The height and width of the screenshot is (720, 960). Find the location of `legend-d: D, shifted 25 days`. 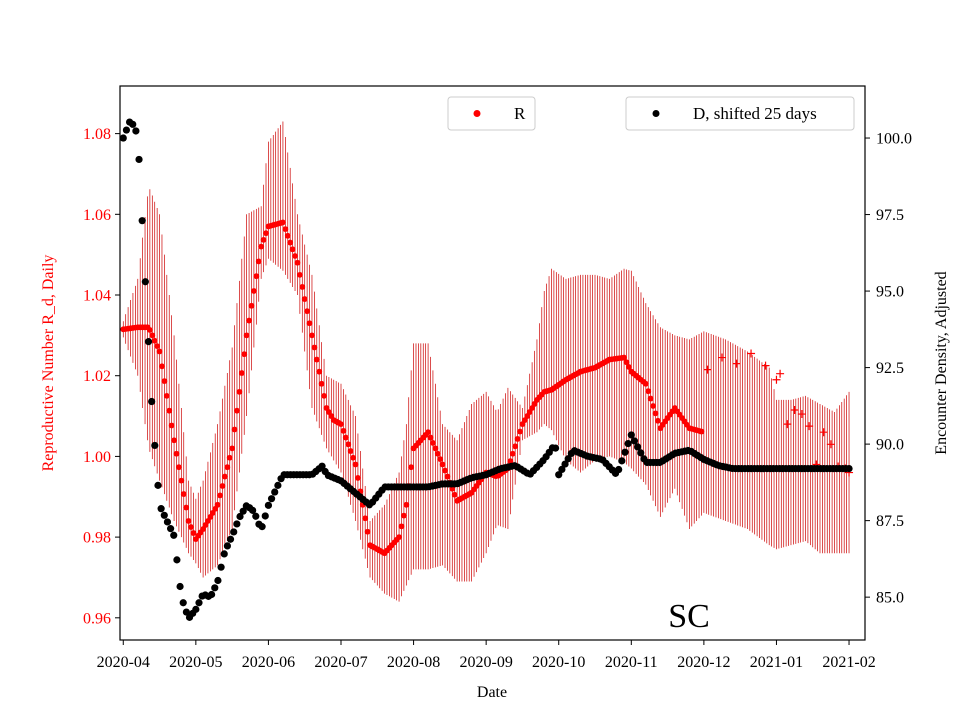

legend-d: D, shifted 25 days is located at coordinates (740, 113).